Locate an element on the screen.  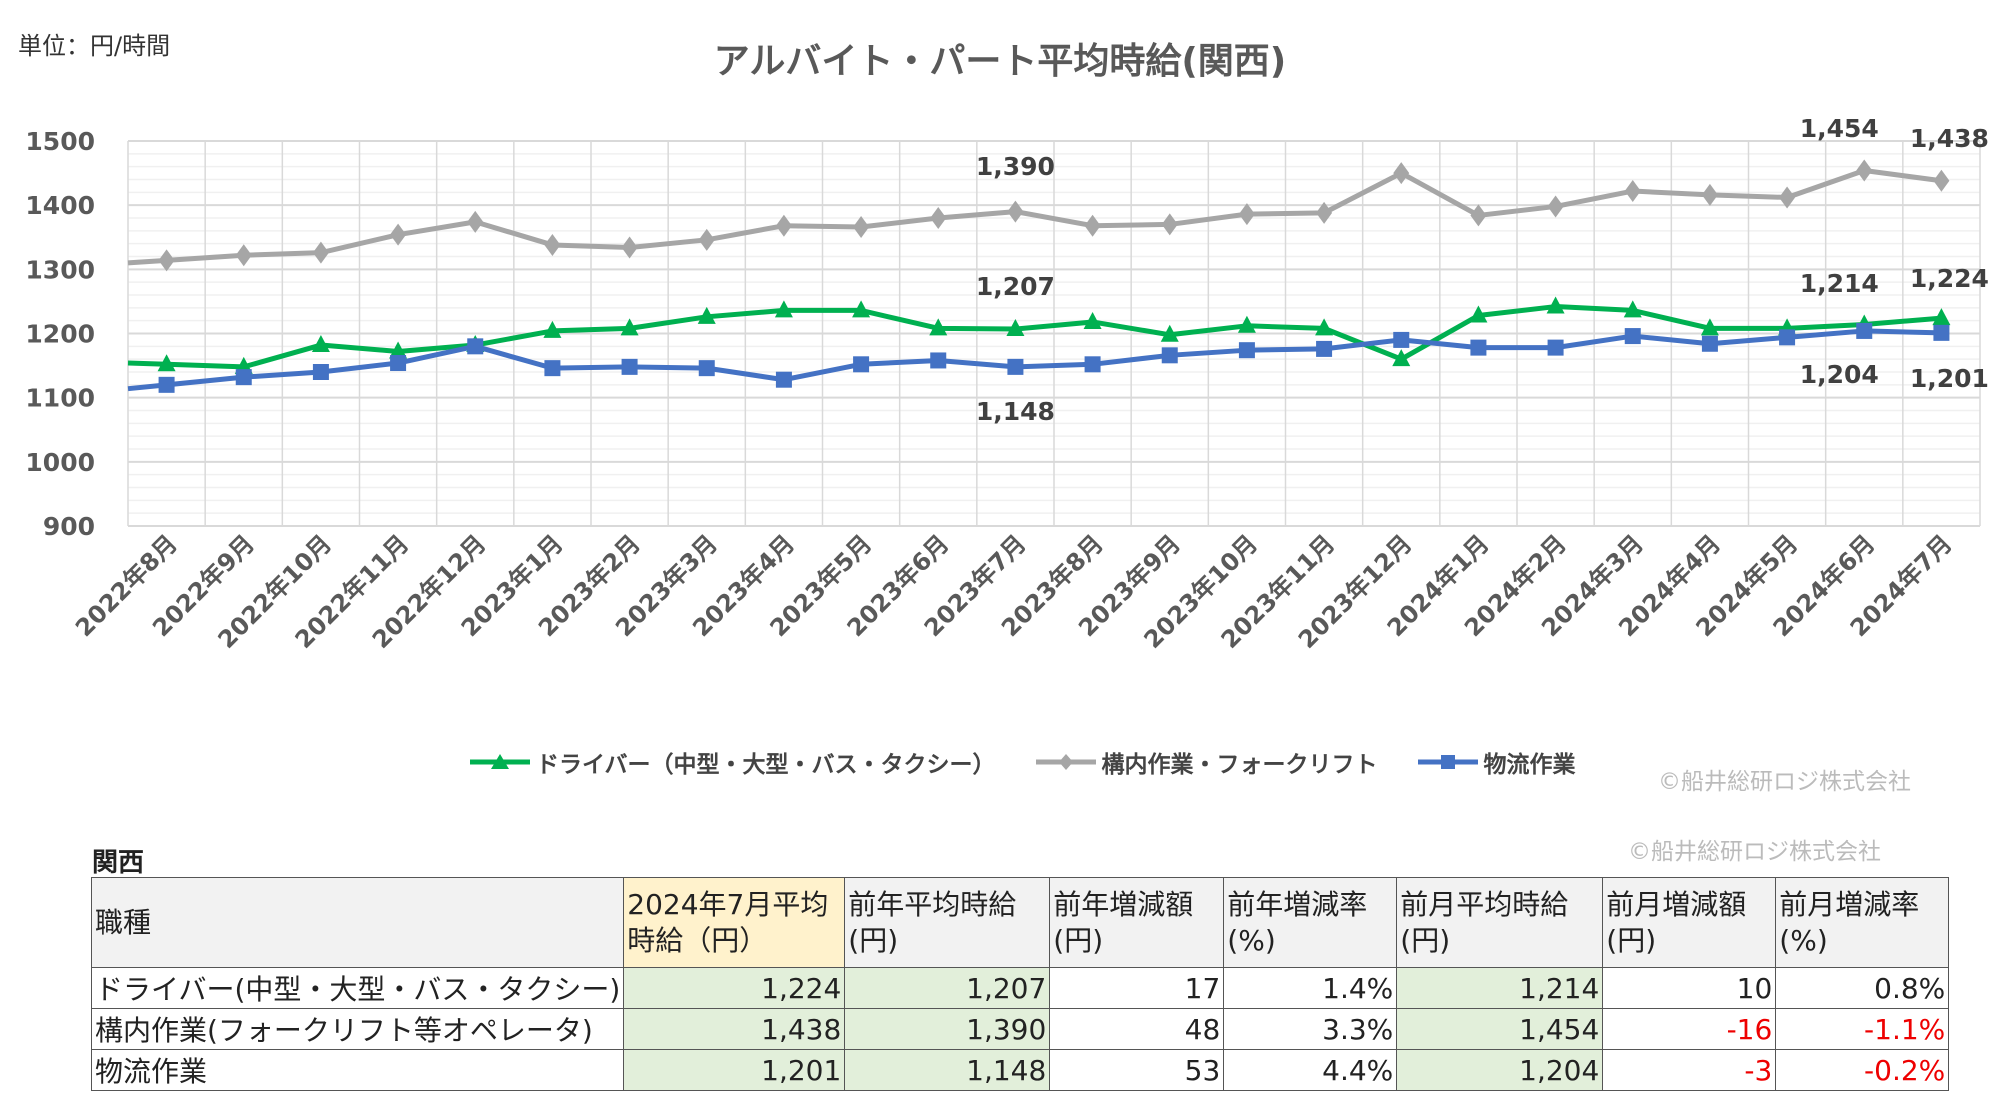
data-label: 1,201 is located at coordinates (1949, 378).